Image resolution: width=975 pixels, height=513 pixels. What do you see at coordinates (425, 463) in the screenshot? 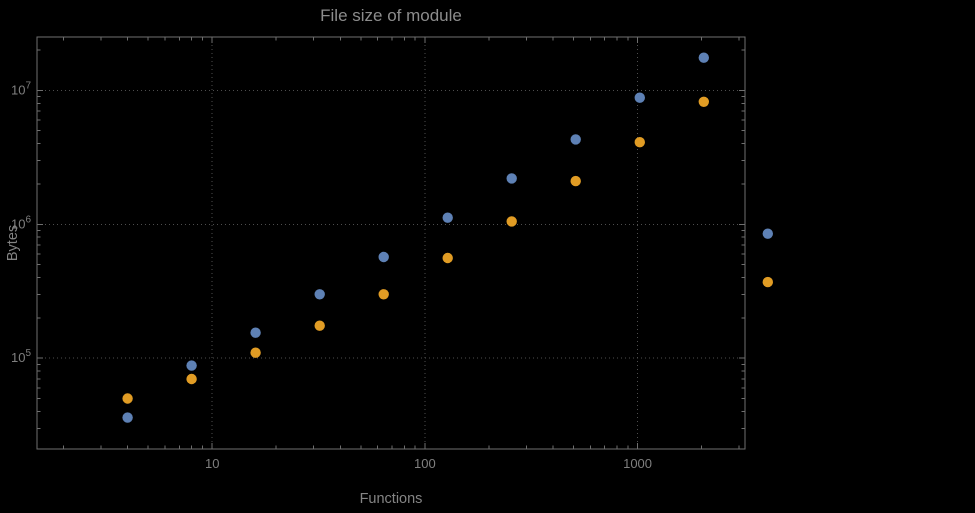
I see `x-tick-label: 100` at bounding box center [425, 463].